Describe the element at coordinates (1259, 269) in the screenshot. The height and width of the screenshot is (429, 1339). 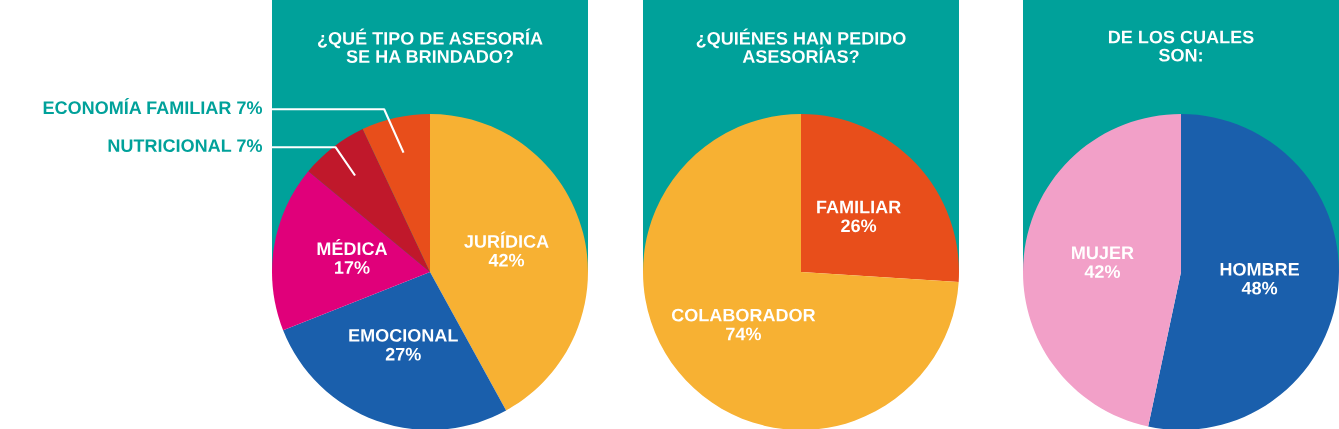
I see `slice-label: HOMBRE` at that location.